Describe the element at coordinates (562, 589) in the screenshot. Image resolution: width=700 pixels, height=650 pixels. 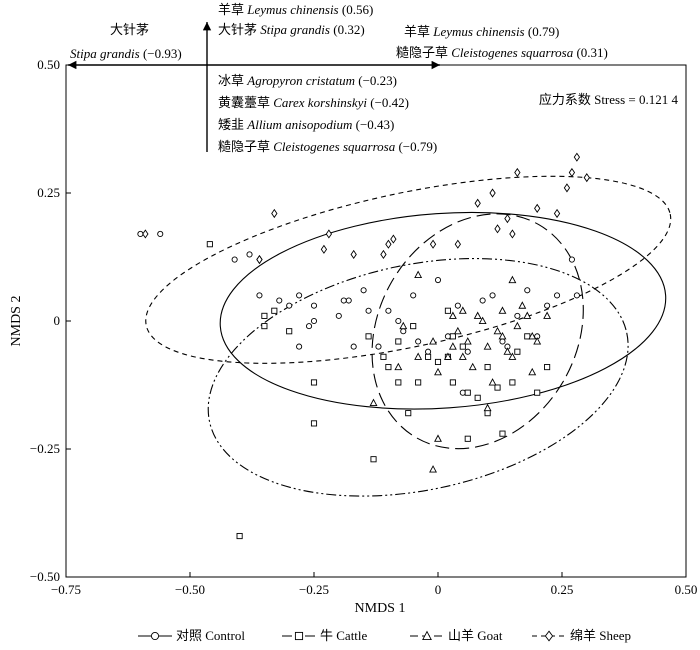
I see `x-tick-label: 0.25` at that location.